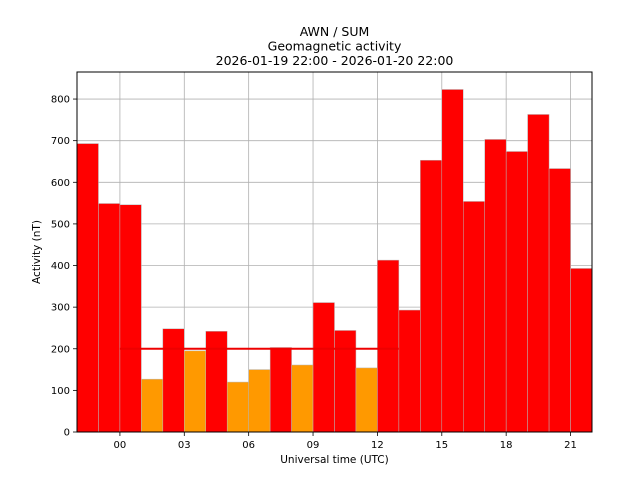 This screenshot has height=480, width=640. Describe the element at coordinates (335, 60) in the screenshot. I see `title-line-3: 2026-01-19 22:00 - 2026-01-20 22:00` at that location.